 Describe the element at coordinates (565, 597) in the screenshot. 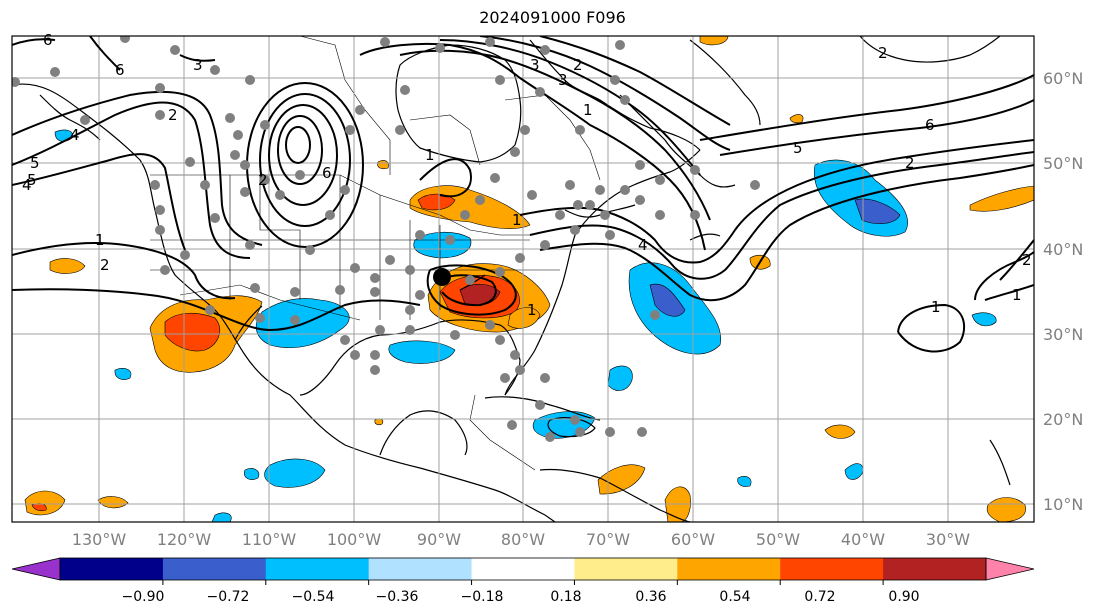

I see `colorbar-tick-label: 0.18` at that location.